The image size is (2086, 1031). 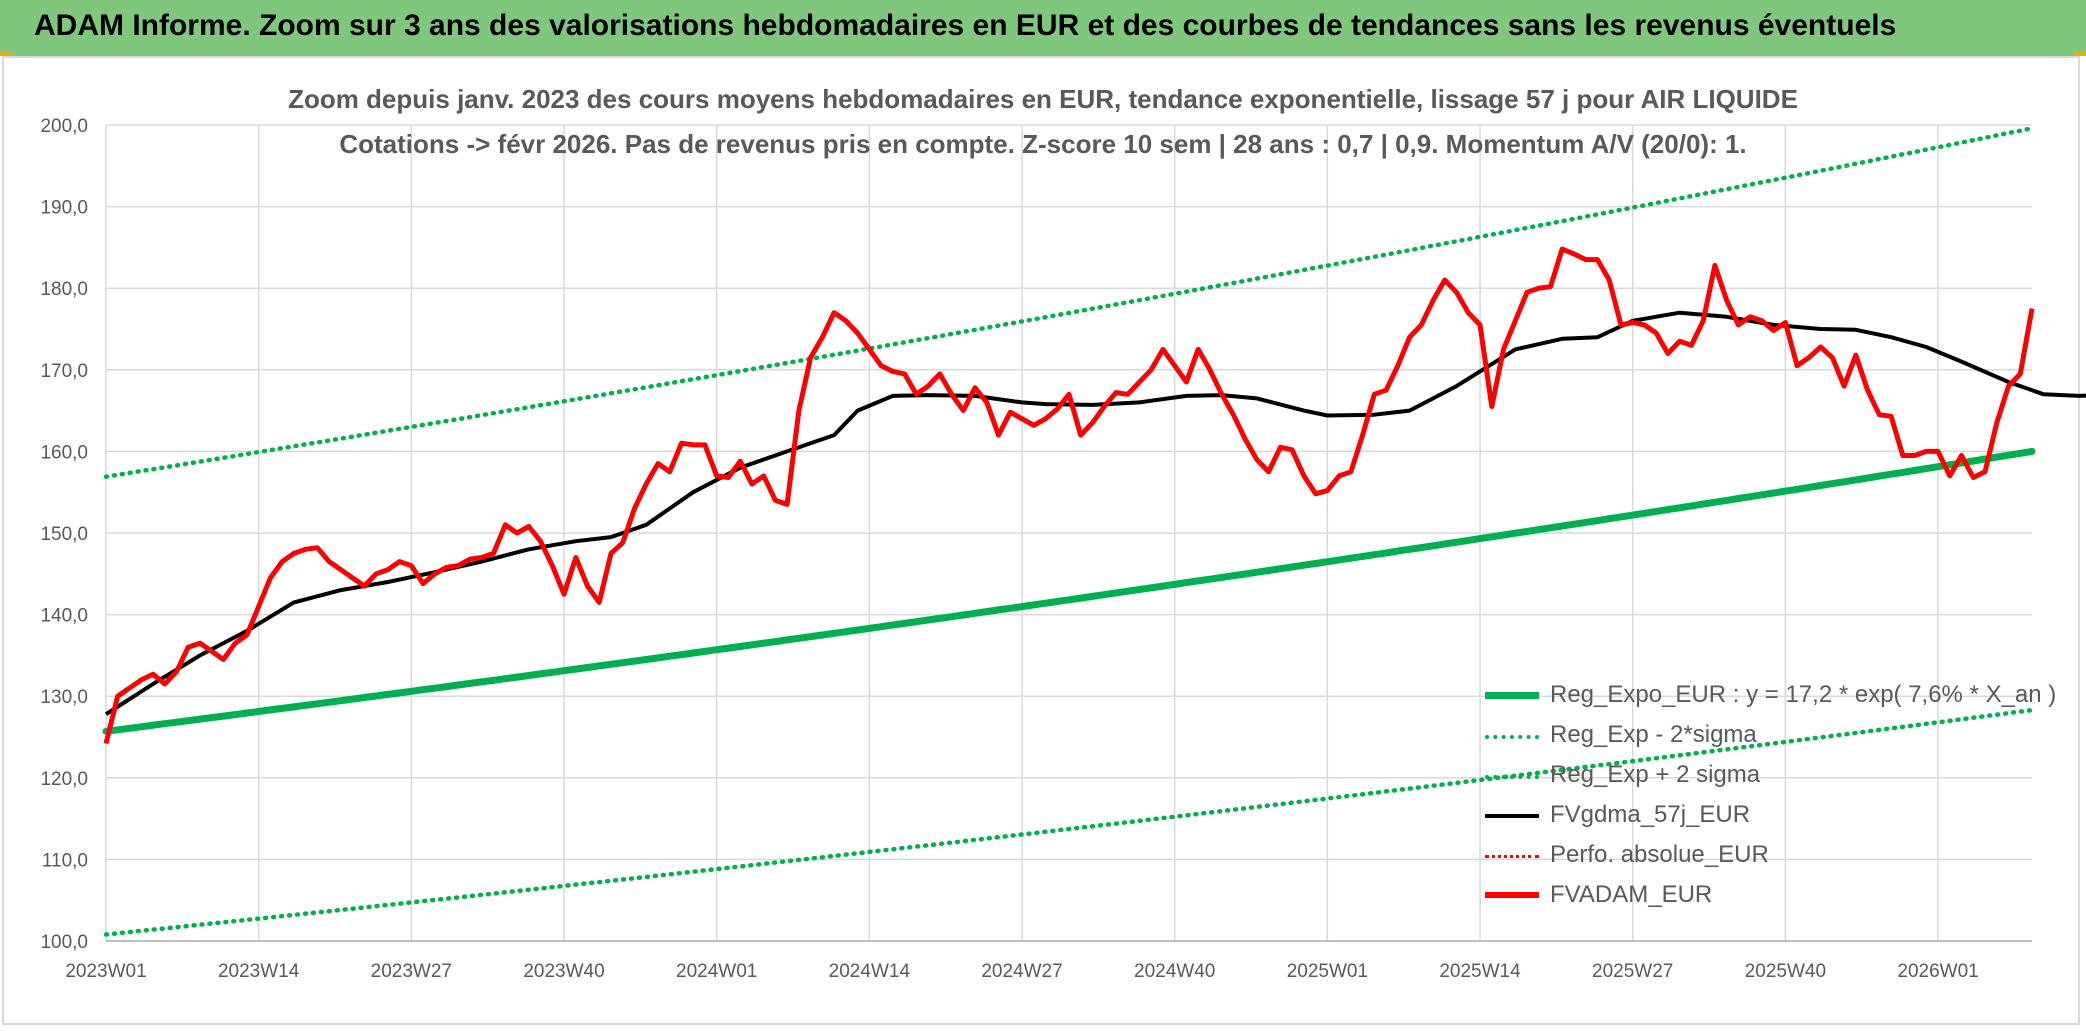 I want to click on y-tick-label: 200,0, so click(x=64, y=126).